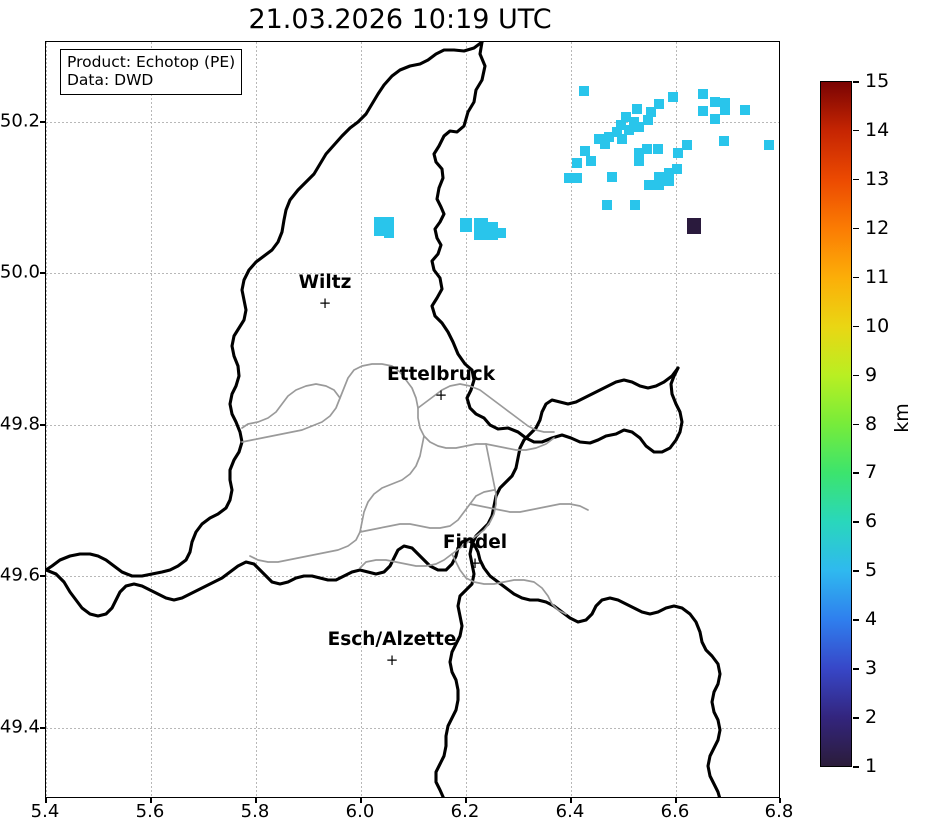 This screenshot has height=837, width=934. I want to click on x-tick-label: 5.8, so click(255, 811).